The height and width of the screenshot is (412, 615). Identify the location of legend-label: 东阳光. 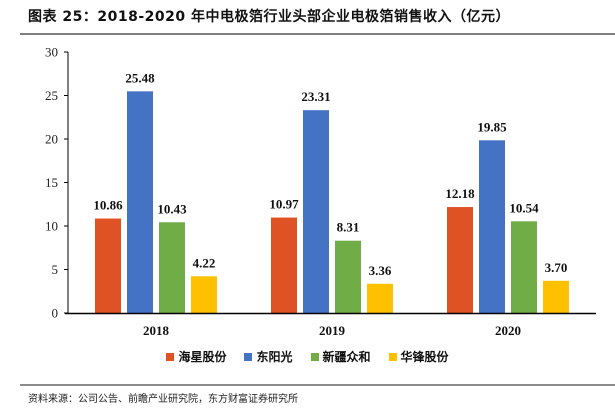
(274, 357).